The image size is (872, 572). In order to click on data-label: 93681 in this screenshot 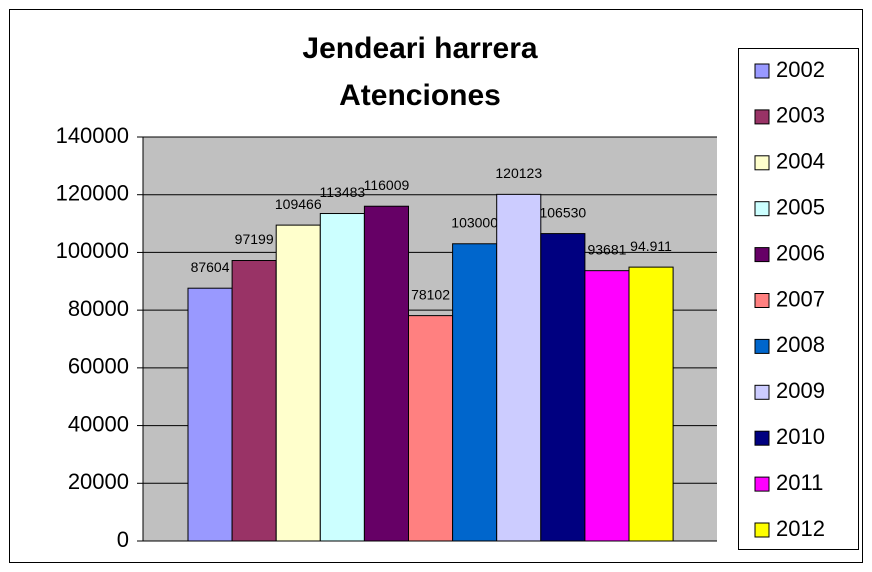, I will do `click(606, 249)`.